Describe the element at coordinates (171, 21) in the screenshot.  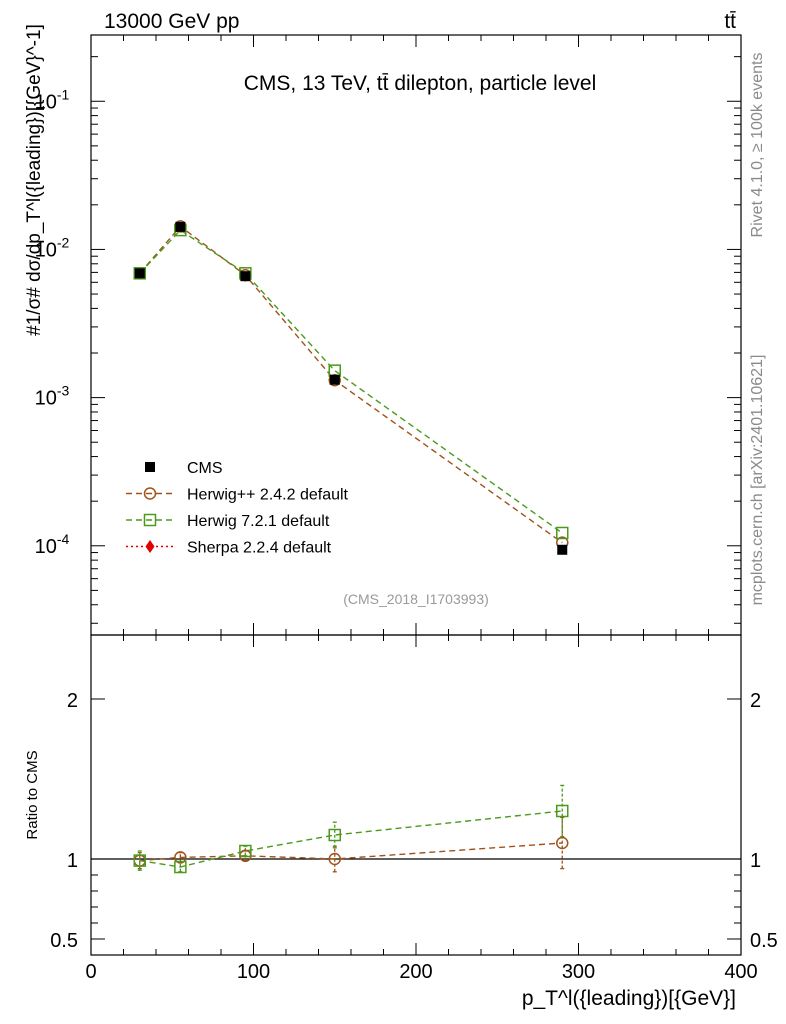
I see `beam-label: 13000 GeV pp` at that location.